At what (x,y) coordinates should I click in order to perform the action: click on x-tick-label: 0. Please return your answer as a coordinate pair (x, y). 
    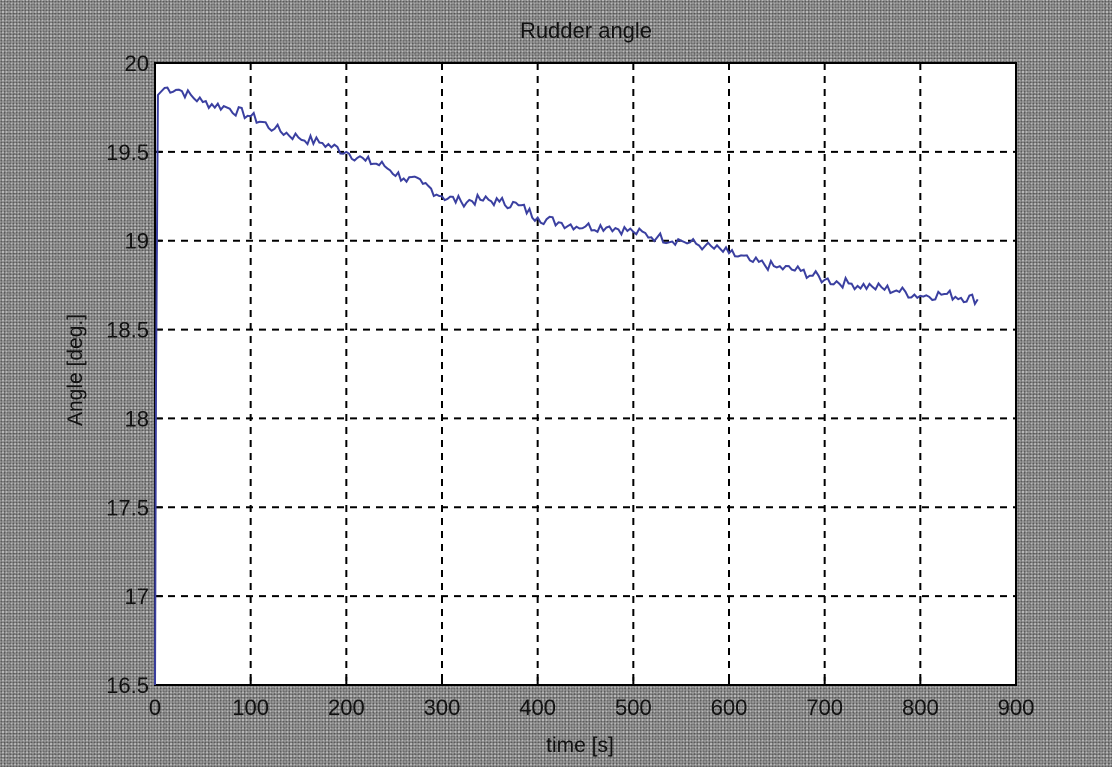
    Looking at the image, I should click on (155, 707).